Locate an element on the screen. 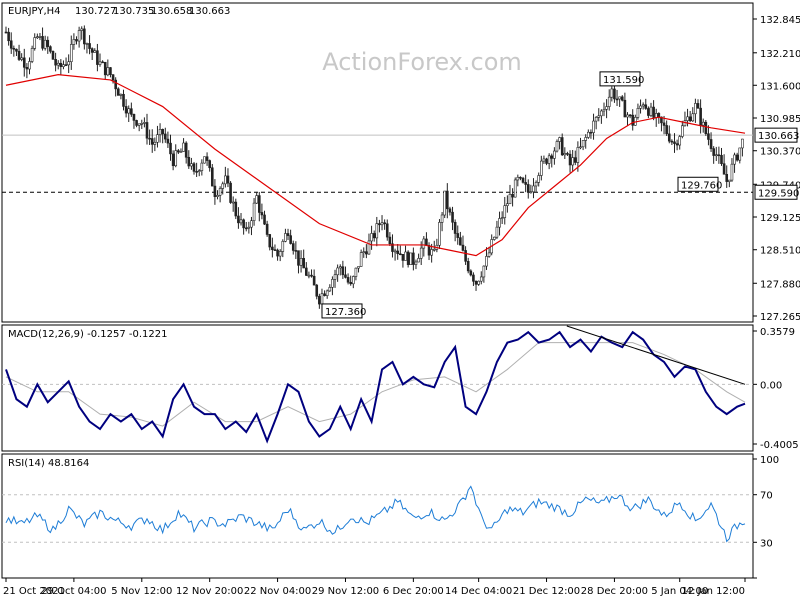  macd-tick-label: 0.3579 is located at coordinates (777, 332).